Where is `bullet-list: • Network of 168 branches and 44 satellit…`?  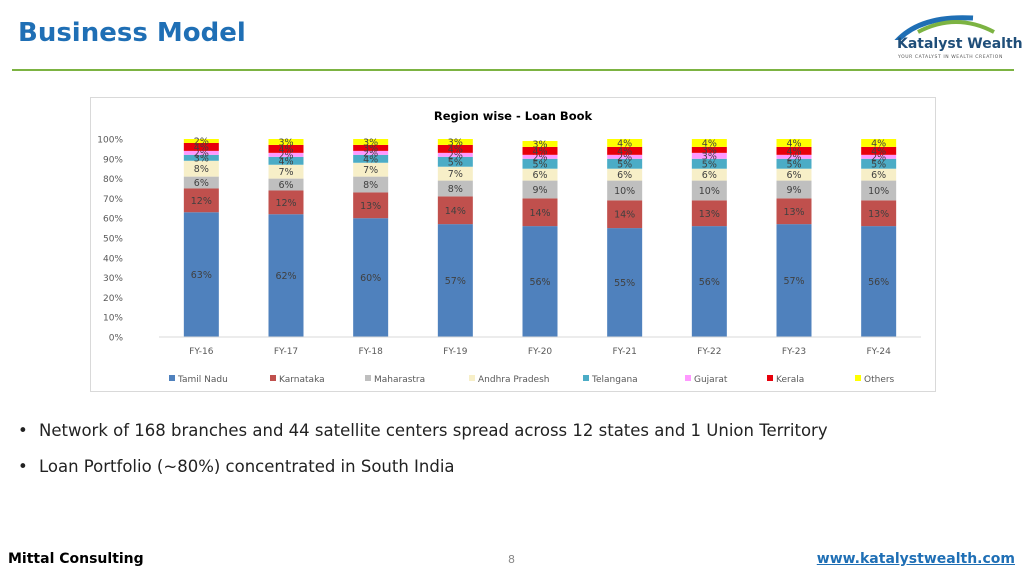 bullet-list: • Network of 168 branches and 44 satellit… is located at coordinates (423, 457).